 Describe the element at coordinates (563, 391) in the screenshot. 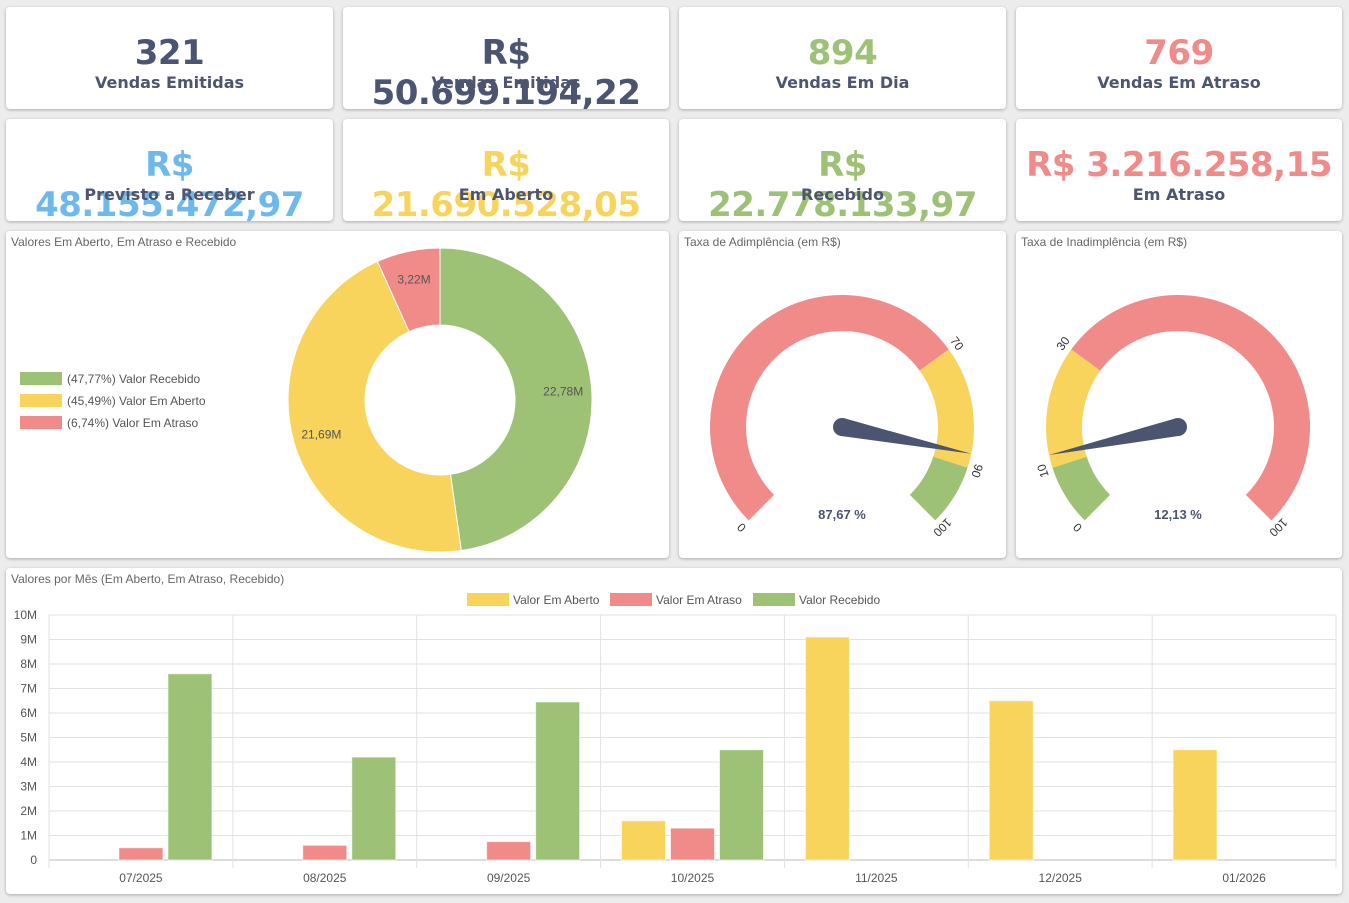

I see `donut-value-label: 22,78M` at that location.